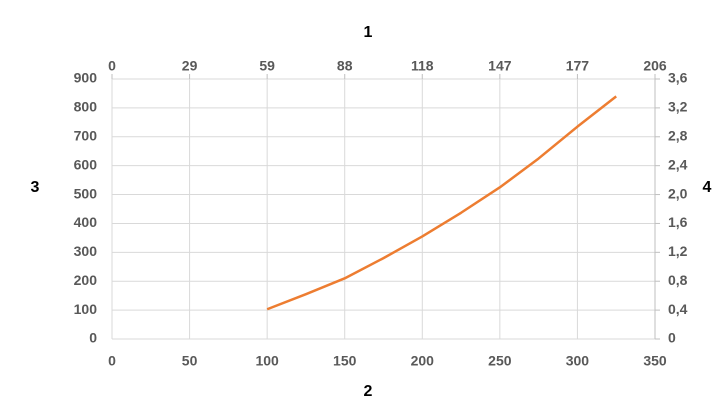  What do you see at coordinates (86, 280) in the screenshot?
I see `y-tick-label: 200` at bounding box center [86, 280].